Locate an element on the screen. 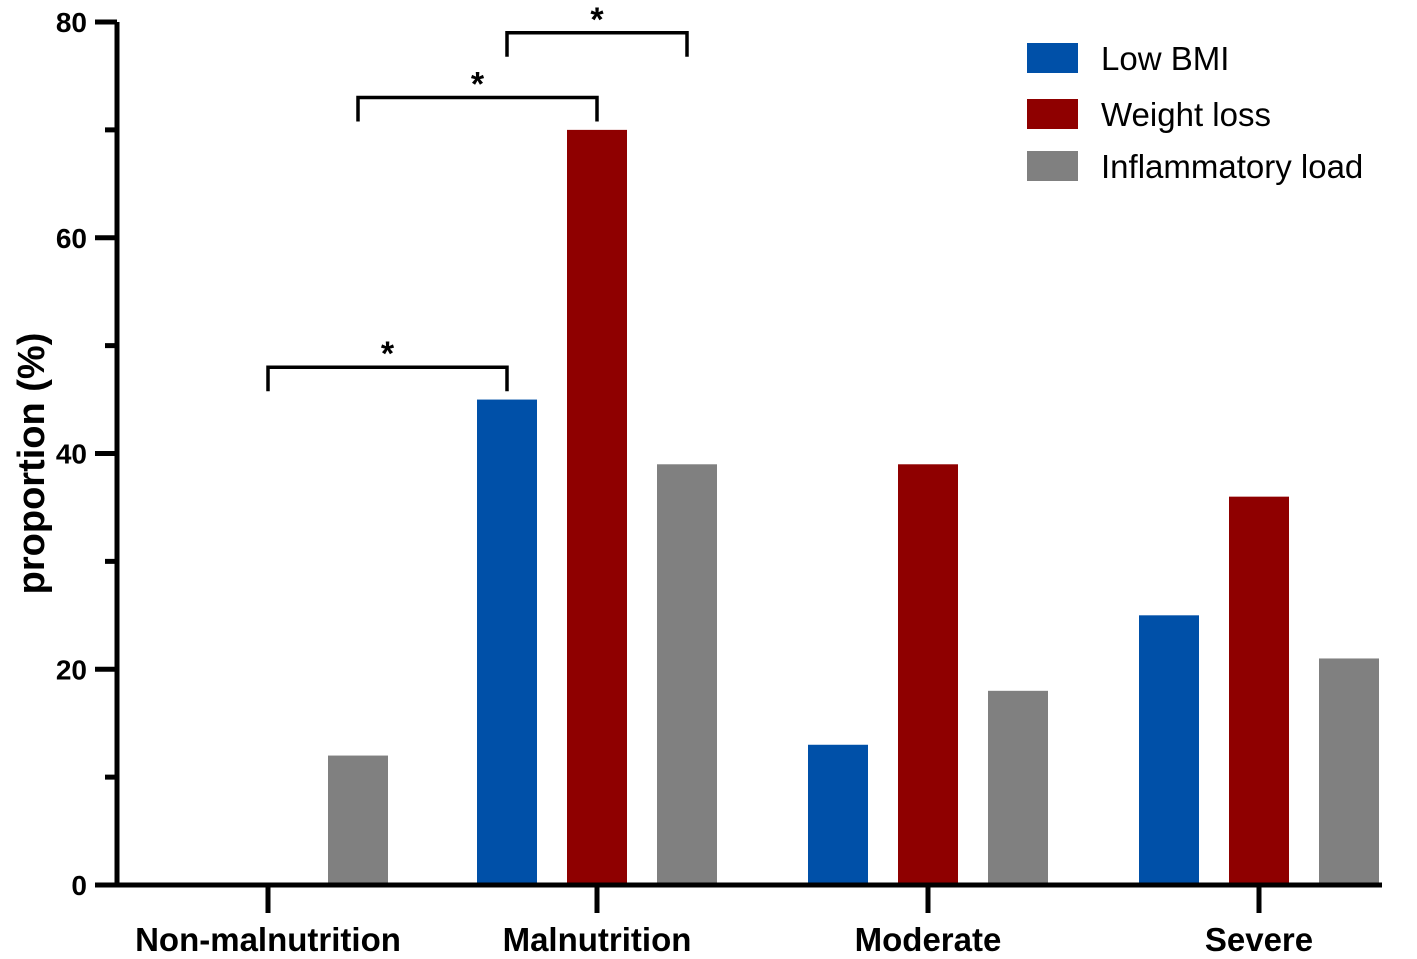 This screenshot has height=959, width=1417. x-tick-label-moderate: Moderate is located at coordinates (928, 939).